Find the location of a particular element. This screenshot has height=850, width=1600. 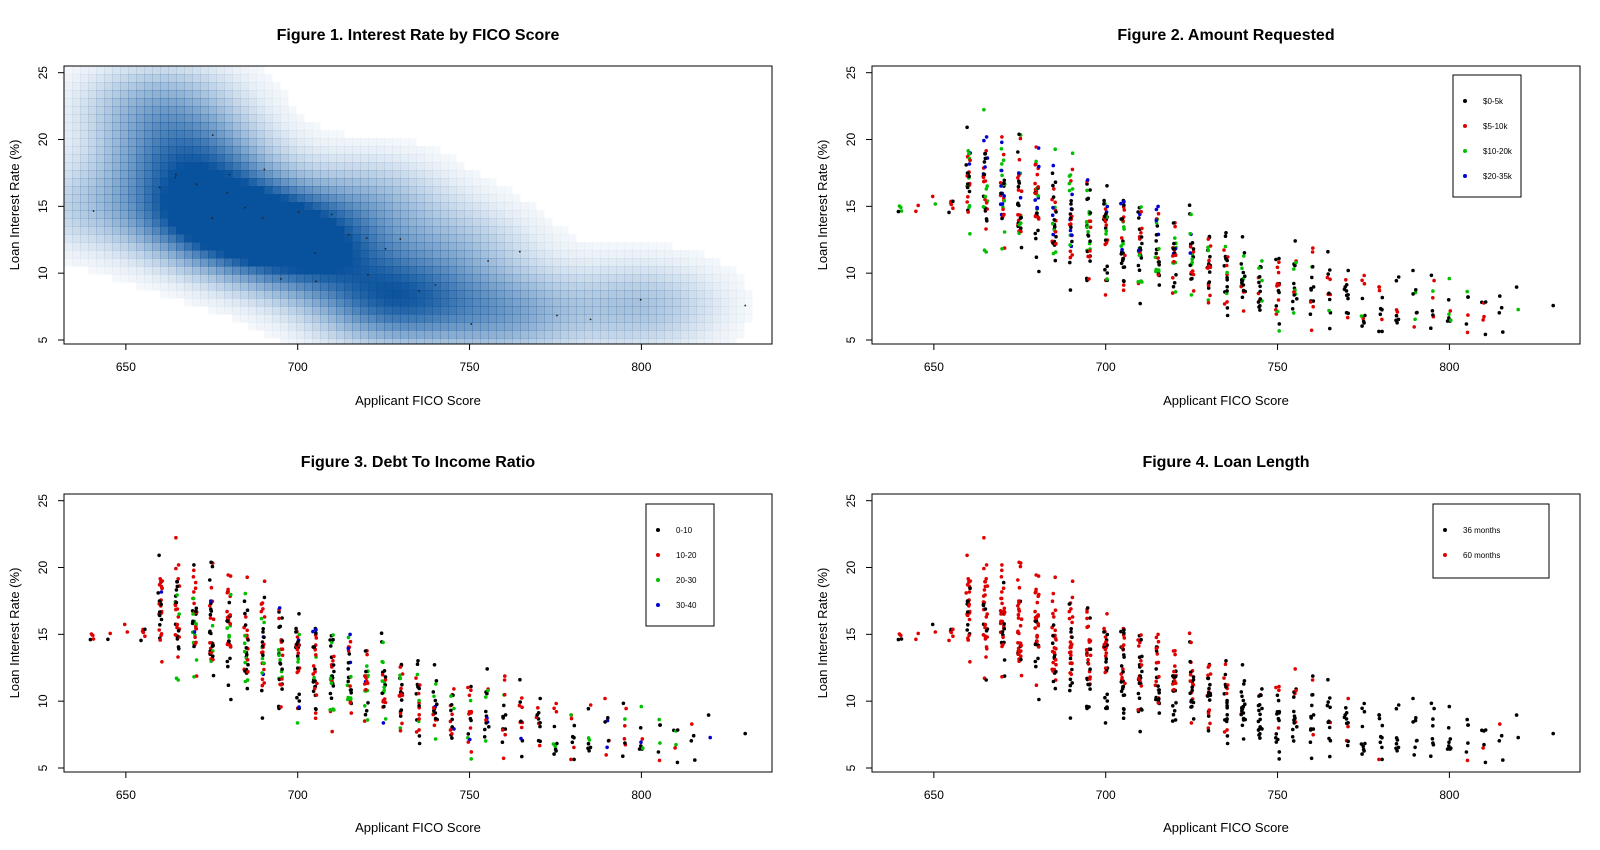

x-tick-label: 650 is located at coordinates (126, 795).